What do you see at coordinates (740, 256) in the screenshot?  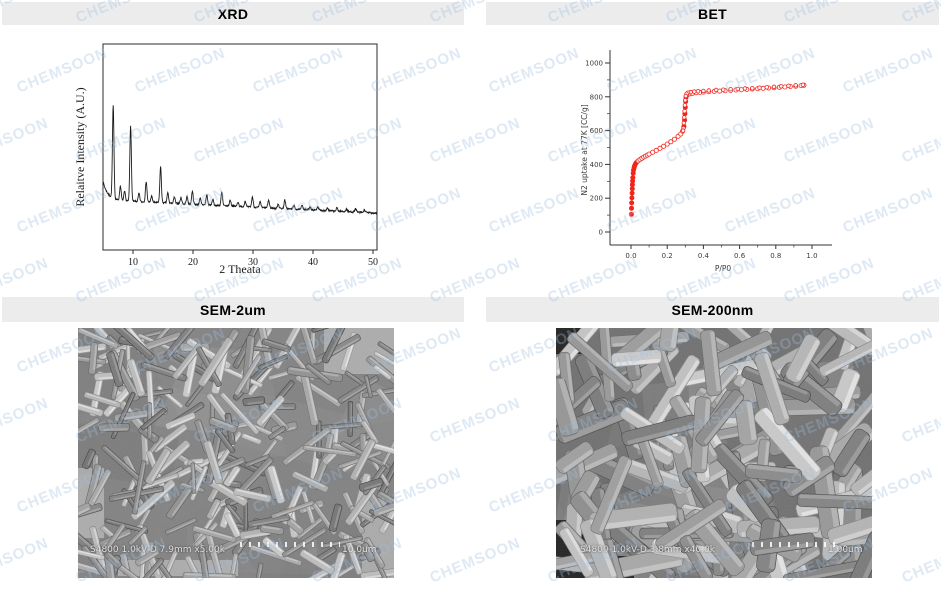 I see `svg-text: 0.6` at bounding box center [740, 256].